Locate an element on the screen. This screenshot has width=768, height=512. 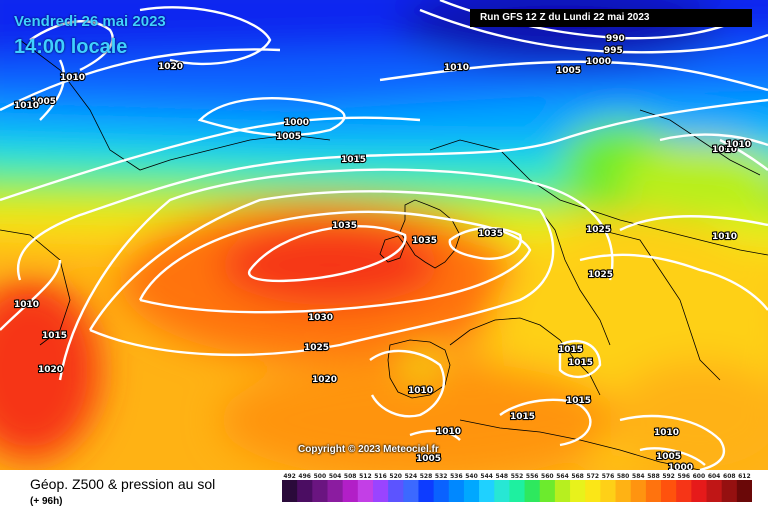
legend-value: 584 is located at coordinates (638, 476).